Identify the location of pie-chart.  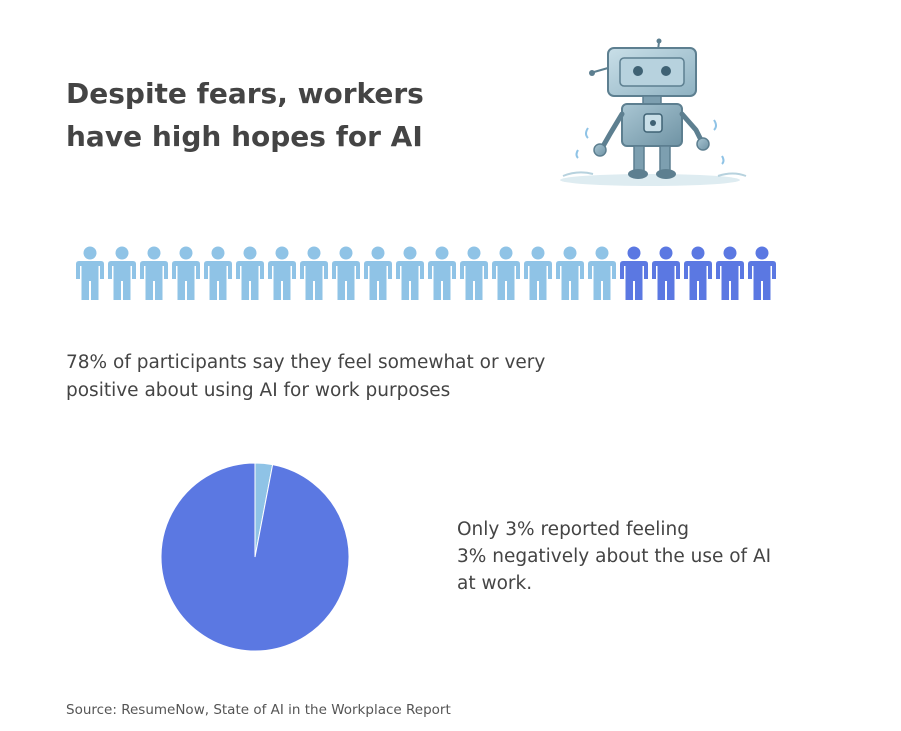
(255, 557).